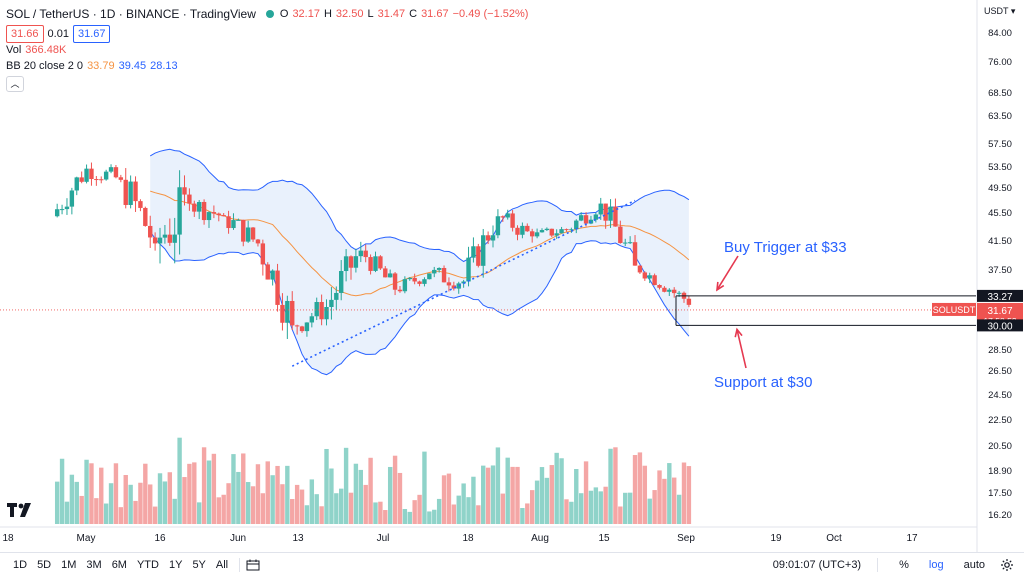 The width and height of the screenshot is (1024, 577). Describe the element at coordinates (878, 565) in the screenshot. I see `toolbar-divider` at that location.